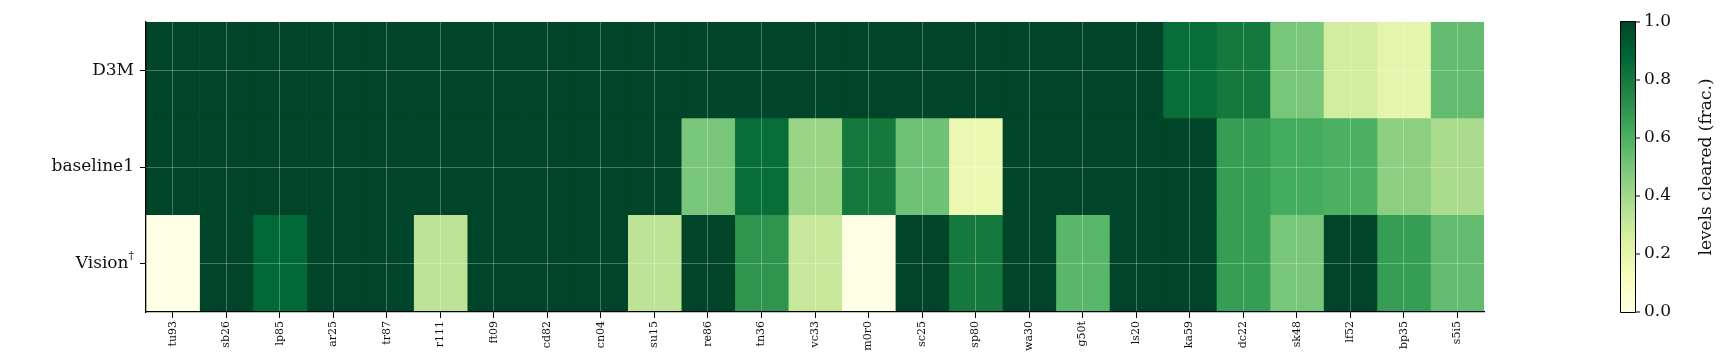 This screenshot has height=358, width=1730. Describe the element at coordinates (547, 335) in the screenshot. I see `x-tick-label: cd82` at that location.